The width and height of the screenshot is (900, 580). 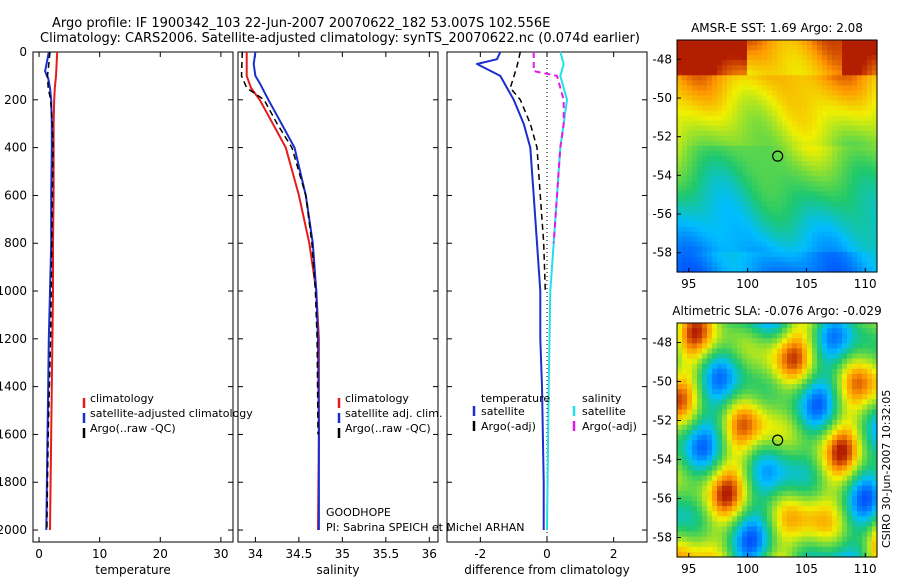 What do you see at coordinates (13, 530) in the screenshot?
I see `temperature-ylabel-2000: 2000` at bounding box center [13, 530].